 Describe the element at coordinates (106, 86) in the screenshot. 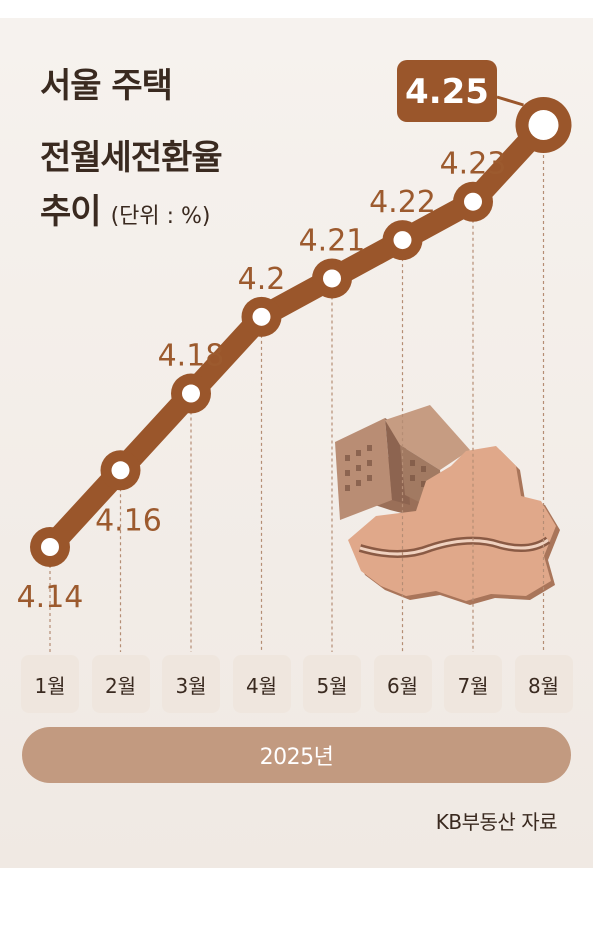

I see `title-line-1: 서울 주택` at that location.